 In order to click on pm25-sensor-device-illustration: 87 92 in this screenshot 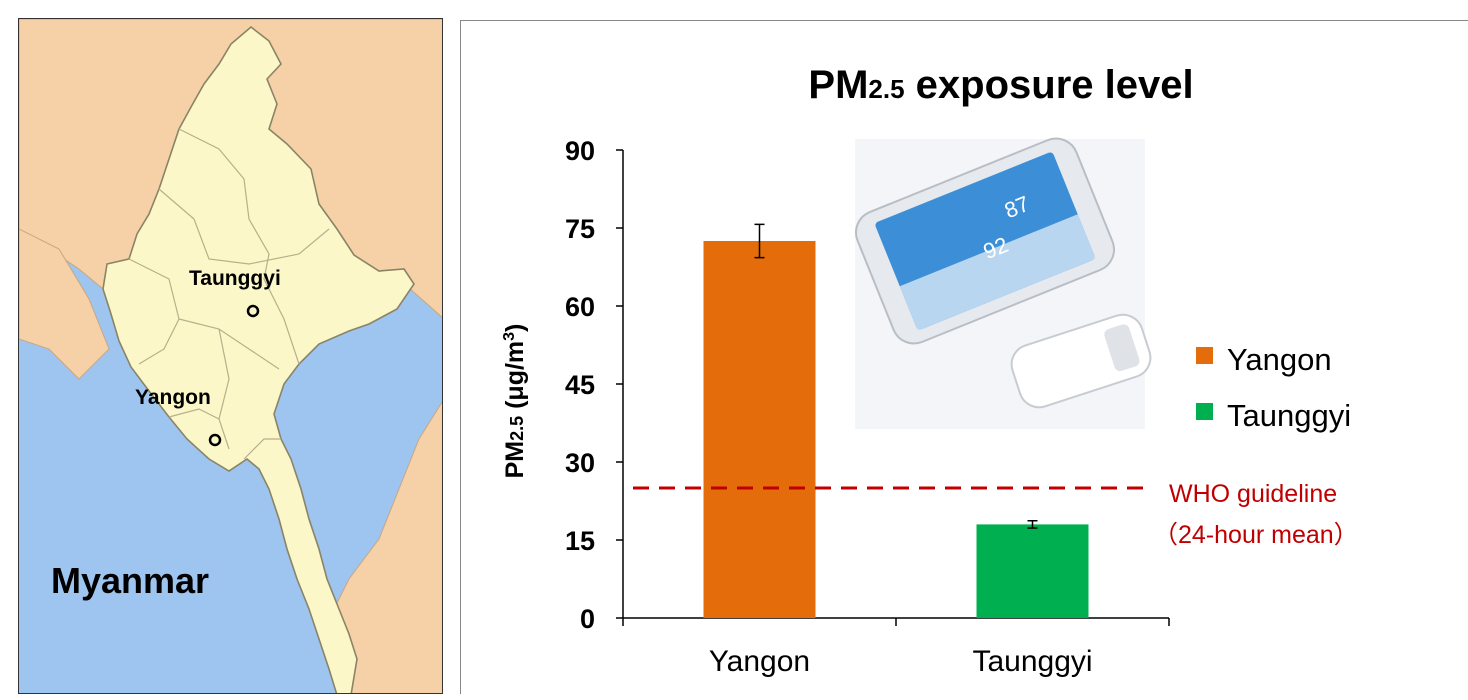, I will do `click(1003, 283)`.